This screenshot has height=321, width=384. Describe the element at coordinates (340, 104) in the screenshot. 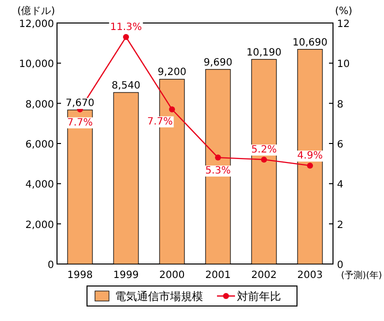

I see `y2-tick-label: 8` at that location.